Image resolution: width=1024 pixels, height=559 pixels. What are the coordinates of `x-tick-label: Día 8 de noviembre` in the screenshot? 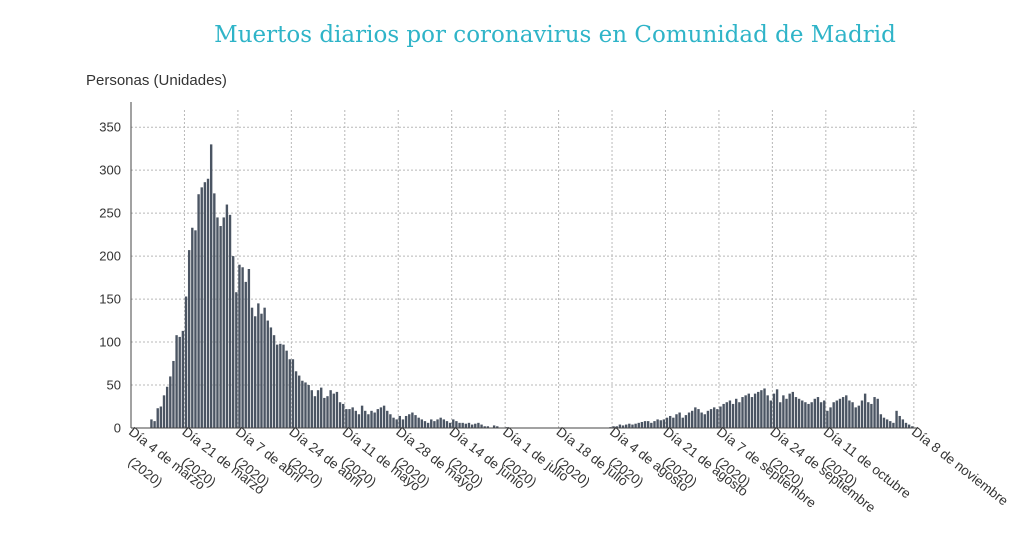 It's located at (960, 466).